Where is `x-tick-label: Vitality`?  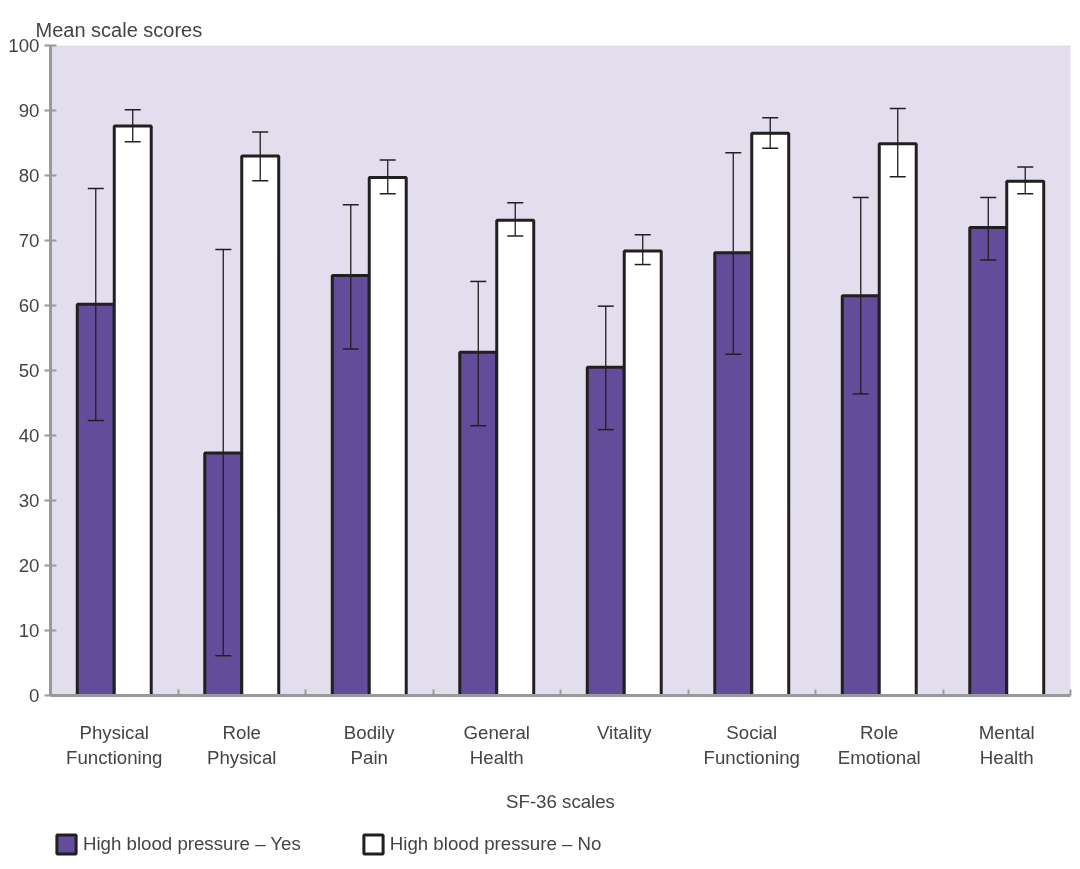
x-tick-label: Vitality is located at coordinates (624, 732).